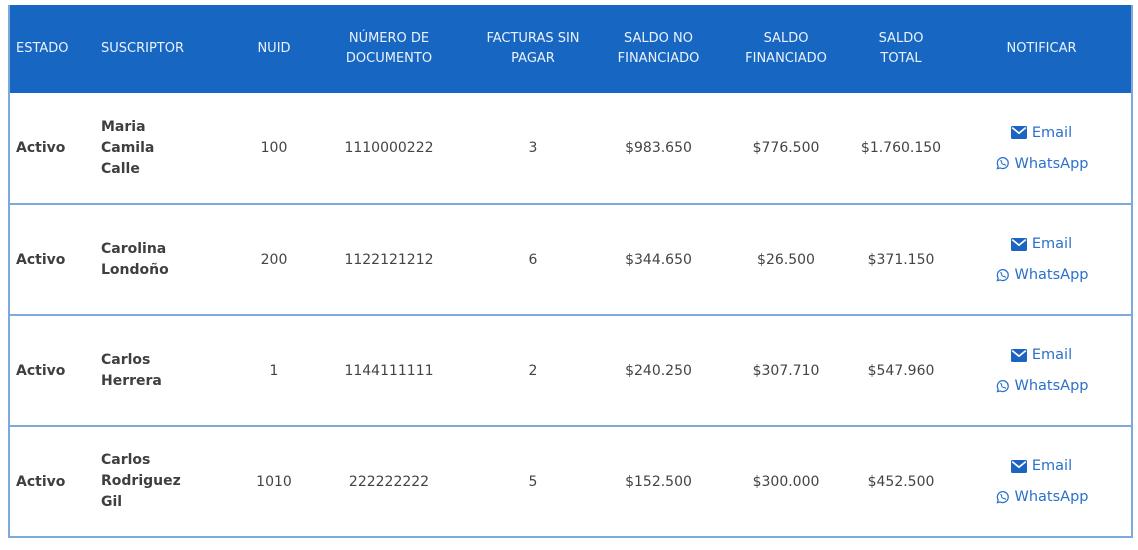 The height and width of the screenshot is (550, 1138). I want to click on saldo-financiado-value: $307.710, so click(786, 370).